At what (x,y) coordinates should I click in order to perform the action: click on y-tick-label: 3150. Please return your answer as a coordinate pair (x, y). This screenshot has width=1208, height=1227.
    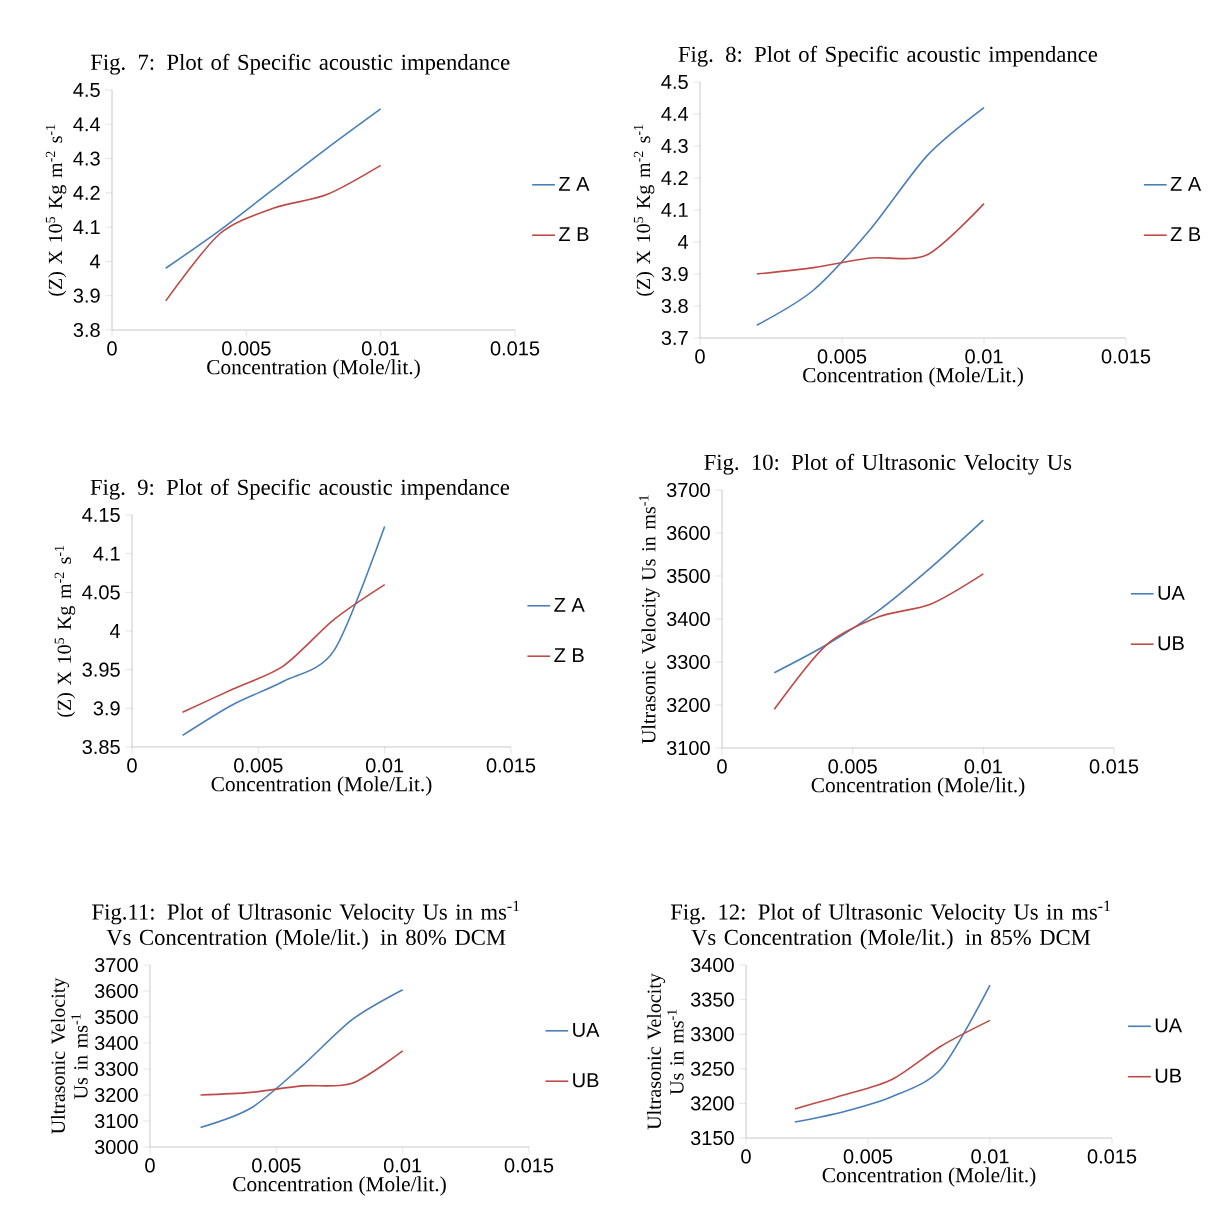
    Looking at the image, I should click on (712, 1138).